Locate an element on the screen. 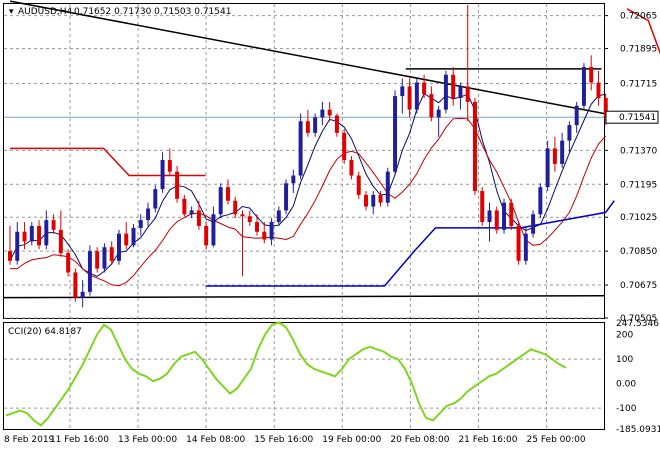 The width and height of the screenshot is (660, 450). price-tick-label: 0.71370 is located at coordinates (638, 151).